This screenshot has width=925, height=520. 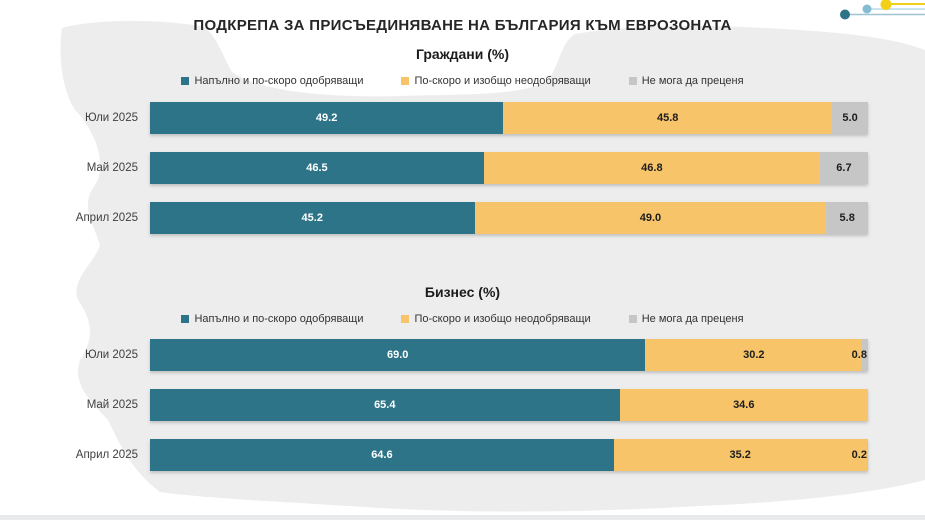 I want to click on stacked-bar: 45.2 49.0 5.8, so click(x=509, y=218).